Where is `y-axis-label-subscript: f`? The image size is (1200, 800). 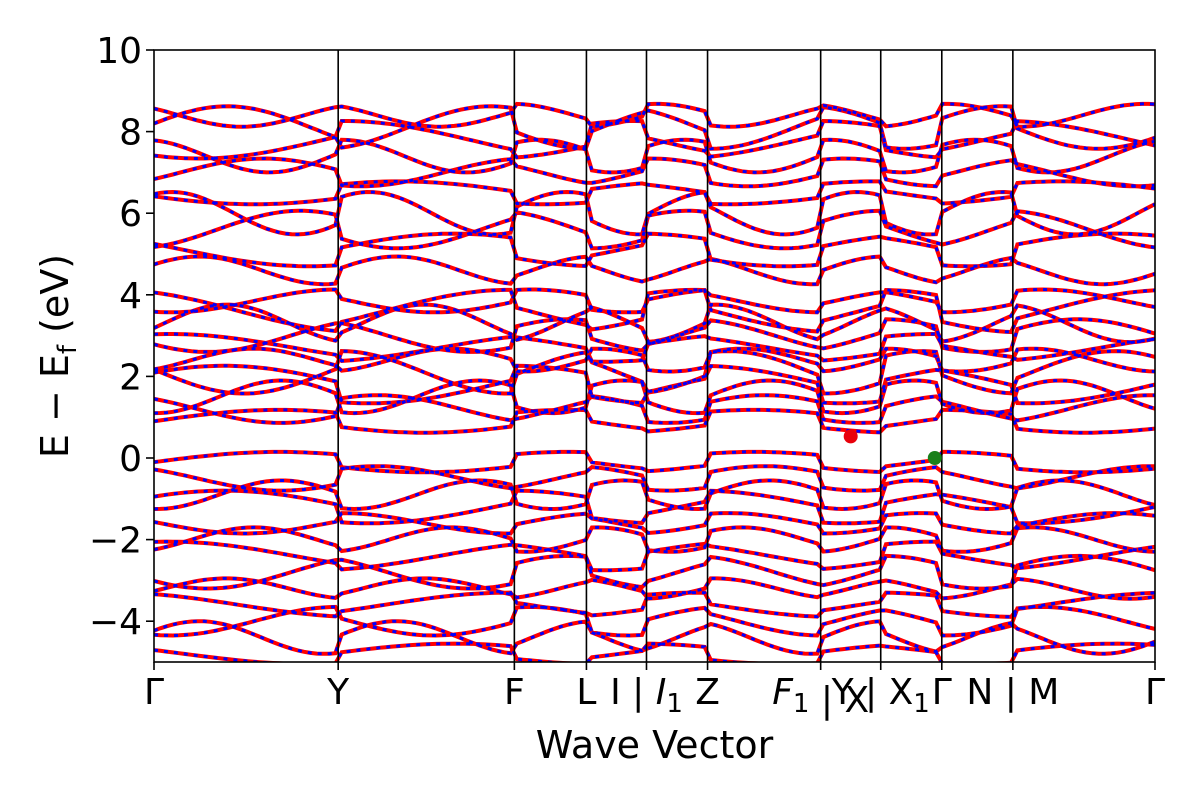 y-axis-label-subscript: f is located at coordinates (68, 349).